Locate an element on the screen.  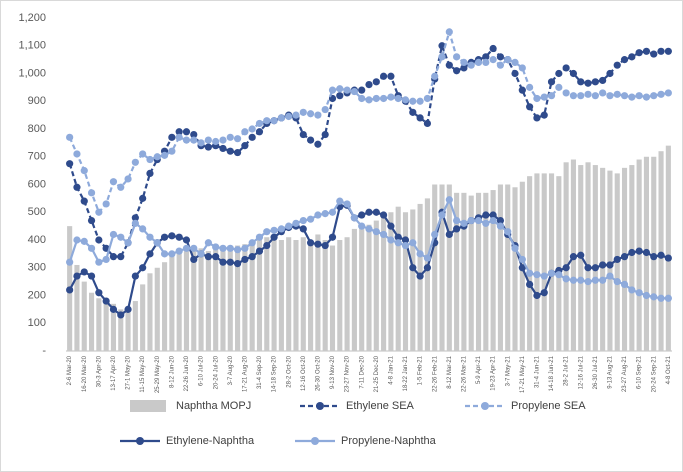
x-tick-label: 7-11 Dec-20 is located at coordinates (362, 371).